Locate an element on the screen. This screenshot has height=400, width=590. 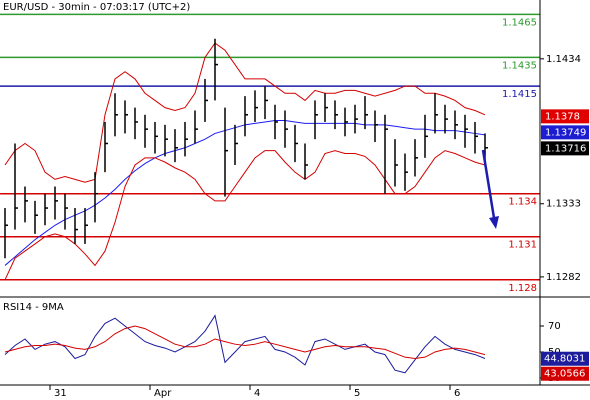
level-label: 1.1415 is located at coordinates (519, 94).